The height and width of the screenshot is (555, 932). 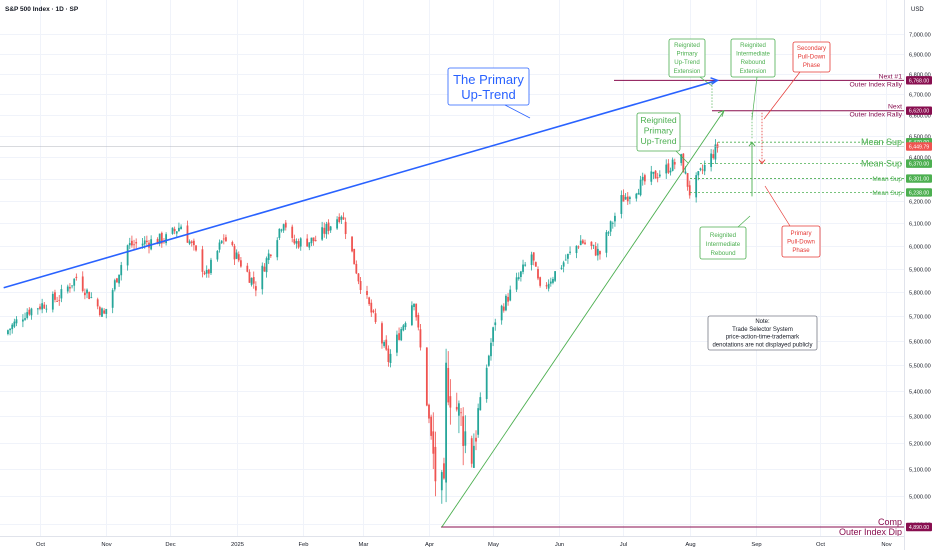 I want to click on callout-rebound-text: Intermediate, so click(x=723, y=244).